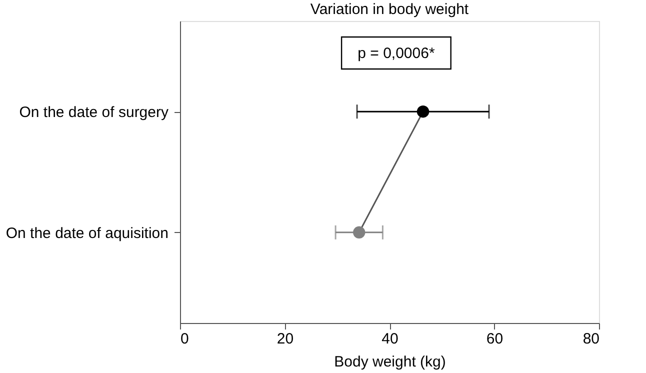  What do you see at coordinates (390, 9) in the screenshot?
I see `chart-title: Variation in body weight` at bounding box center [390, 9].